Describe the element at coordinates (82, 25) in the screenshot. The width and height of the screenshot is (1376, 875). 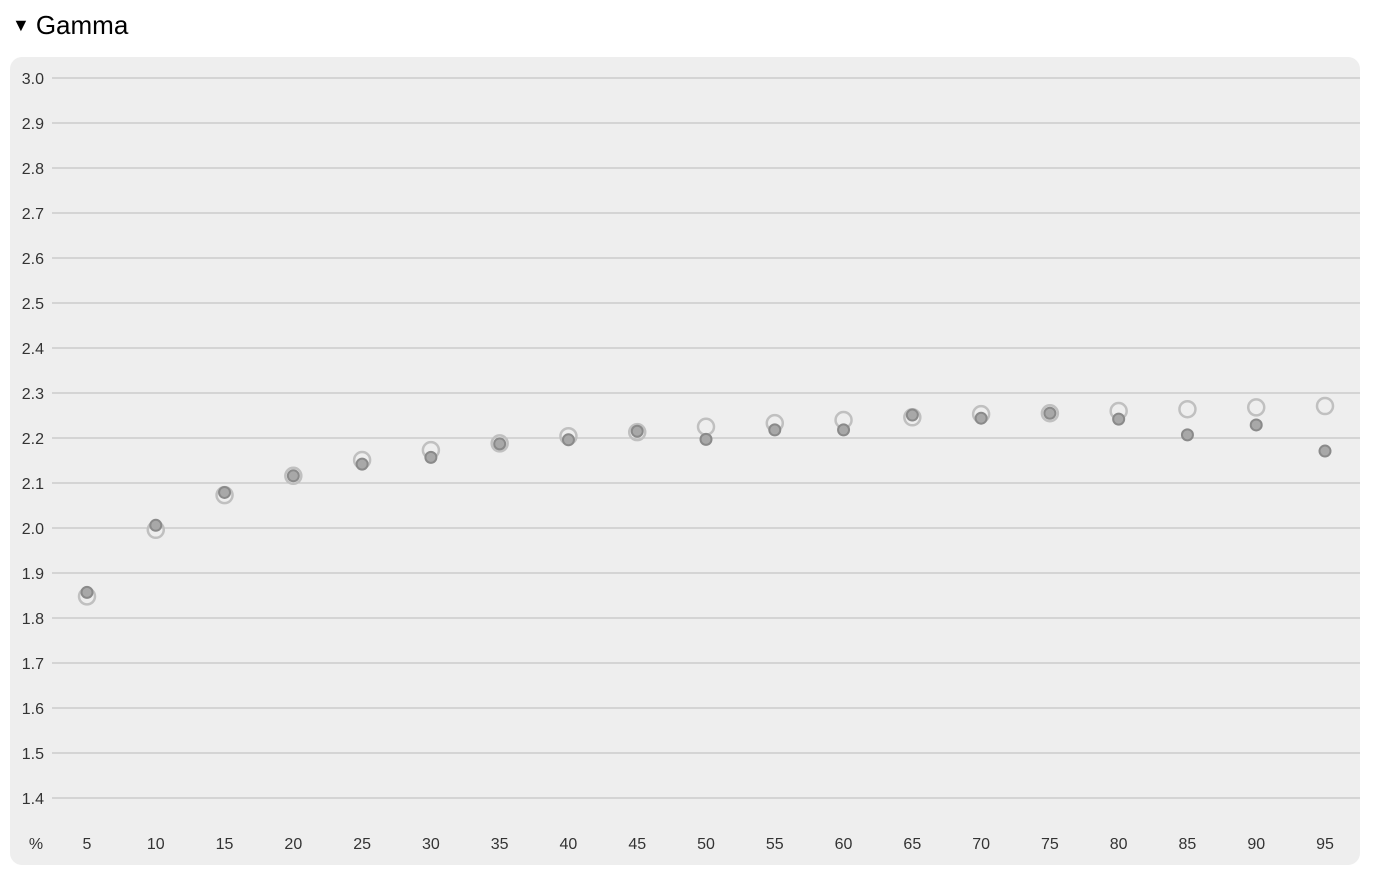
I see `section-title: Gamma` at that location.